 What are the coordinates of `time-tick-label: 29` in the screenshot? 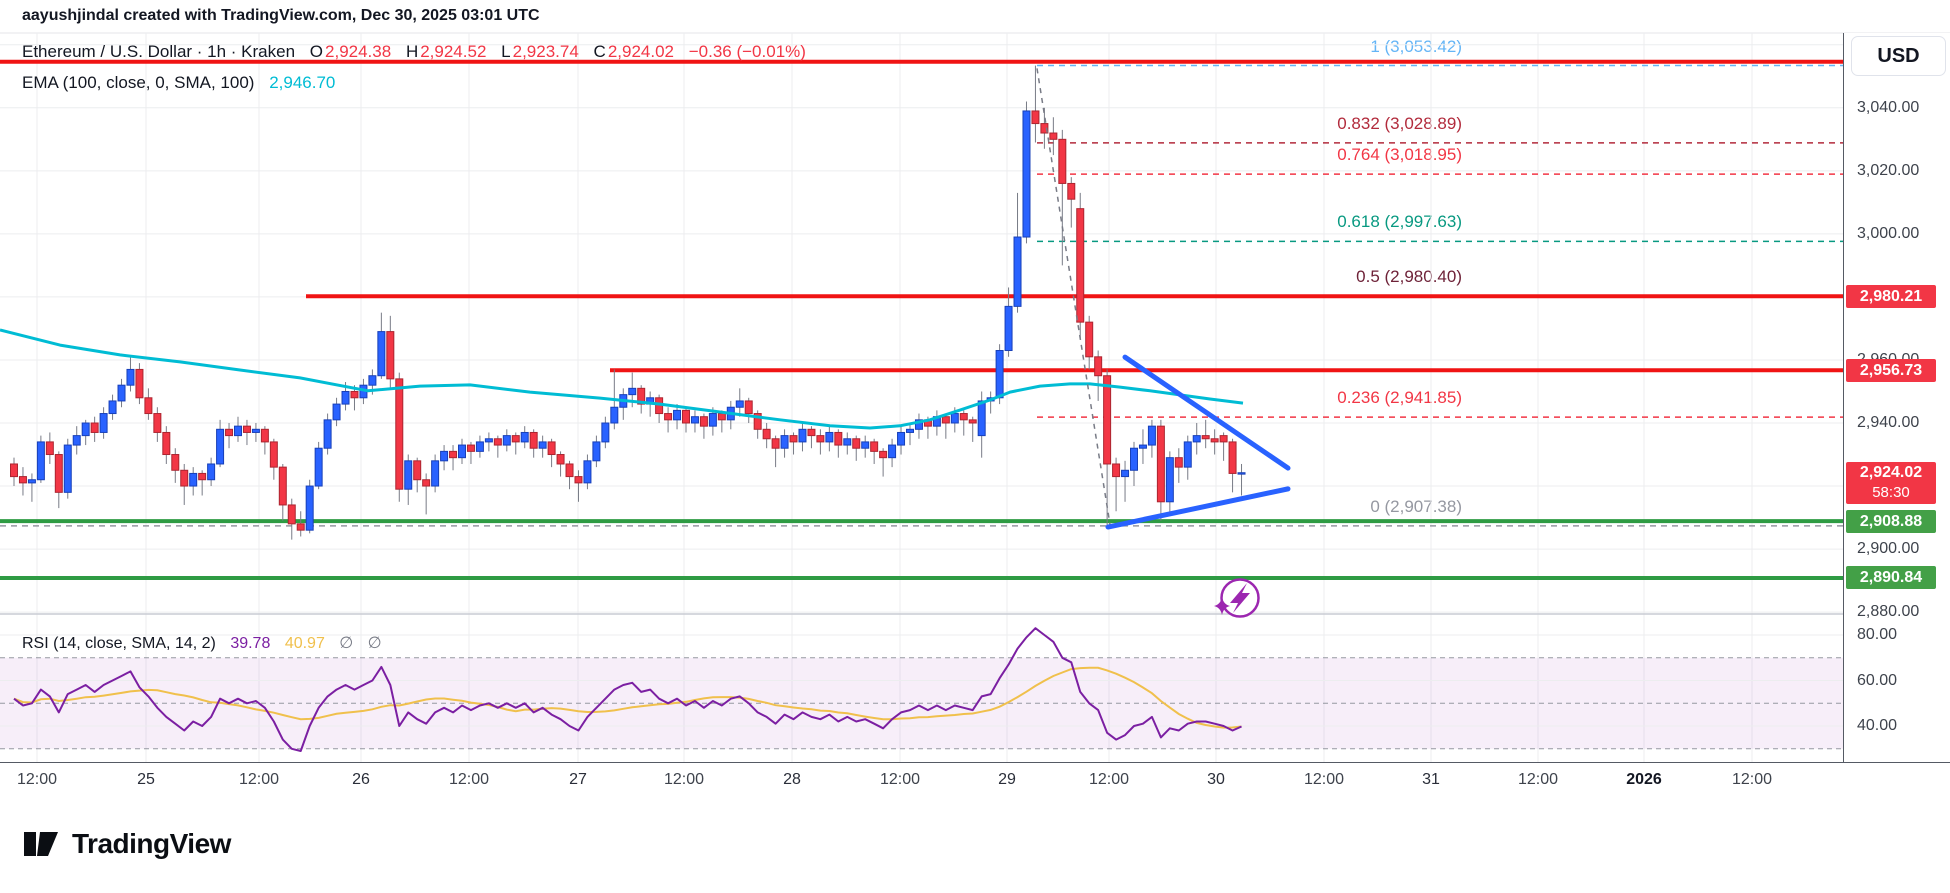 It's located at (1007, 779).